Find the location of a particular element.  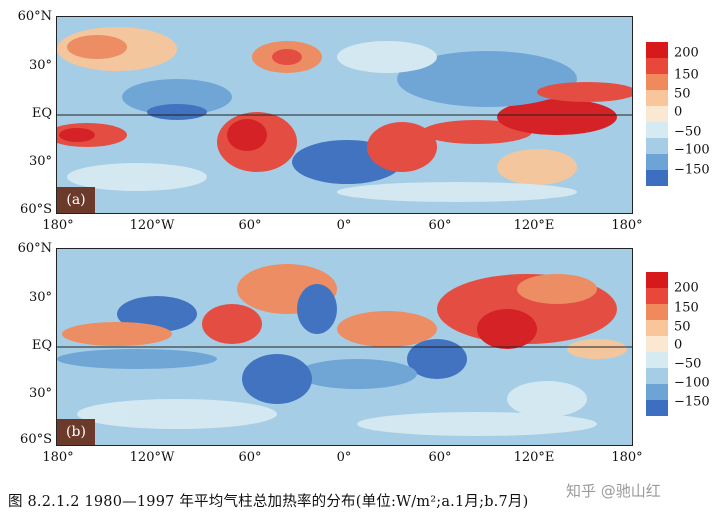

lon-label-a-2: 60° is located at coordinates (250, 225).